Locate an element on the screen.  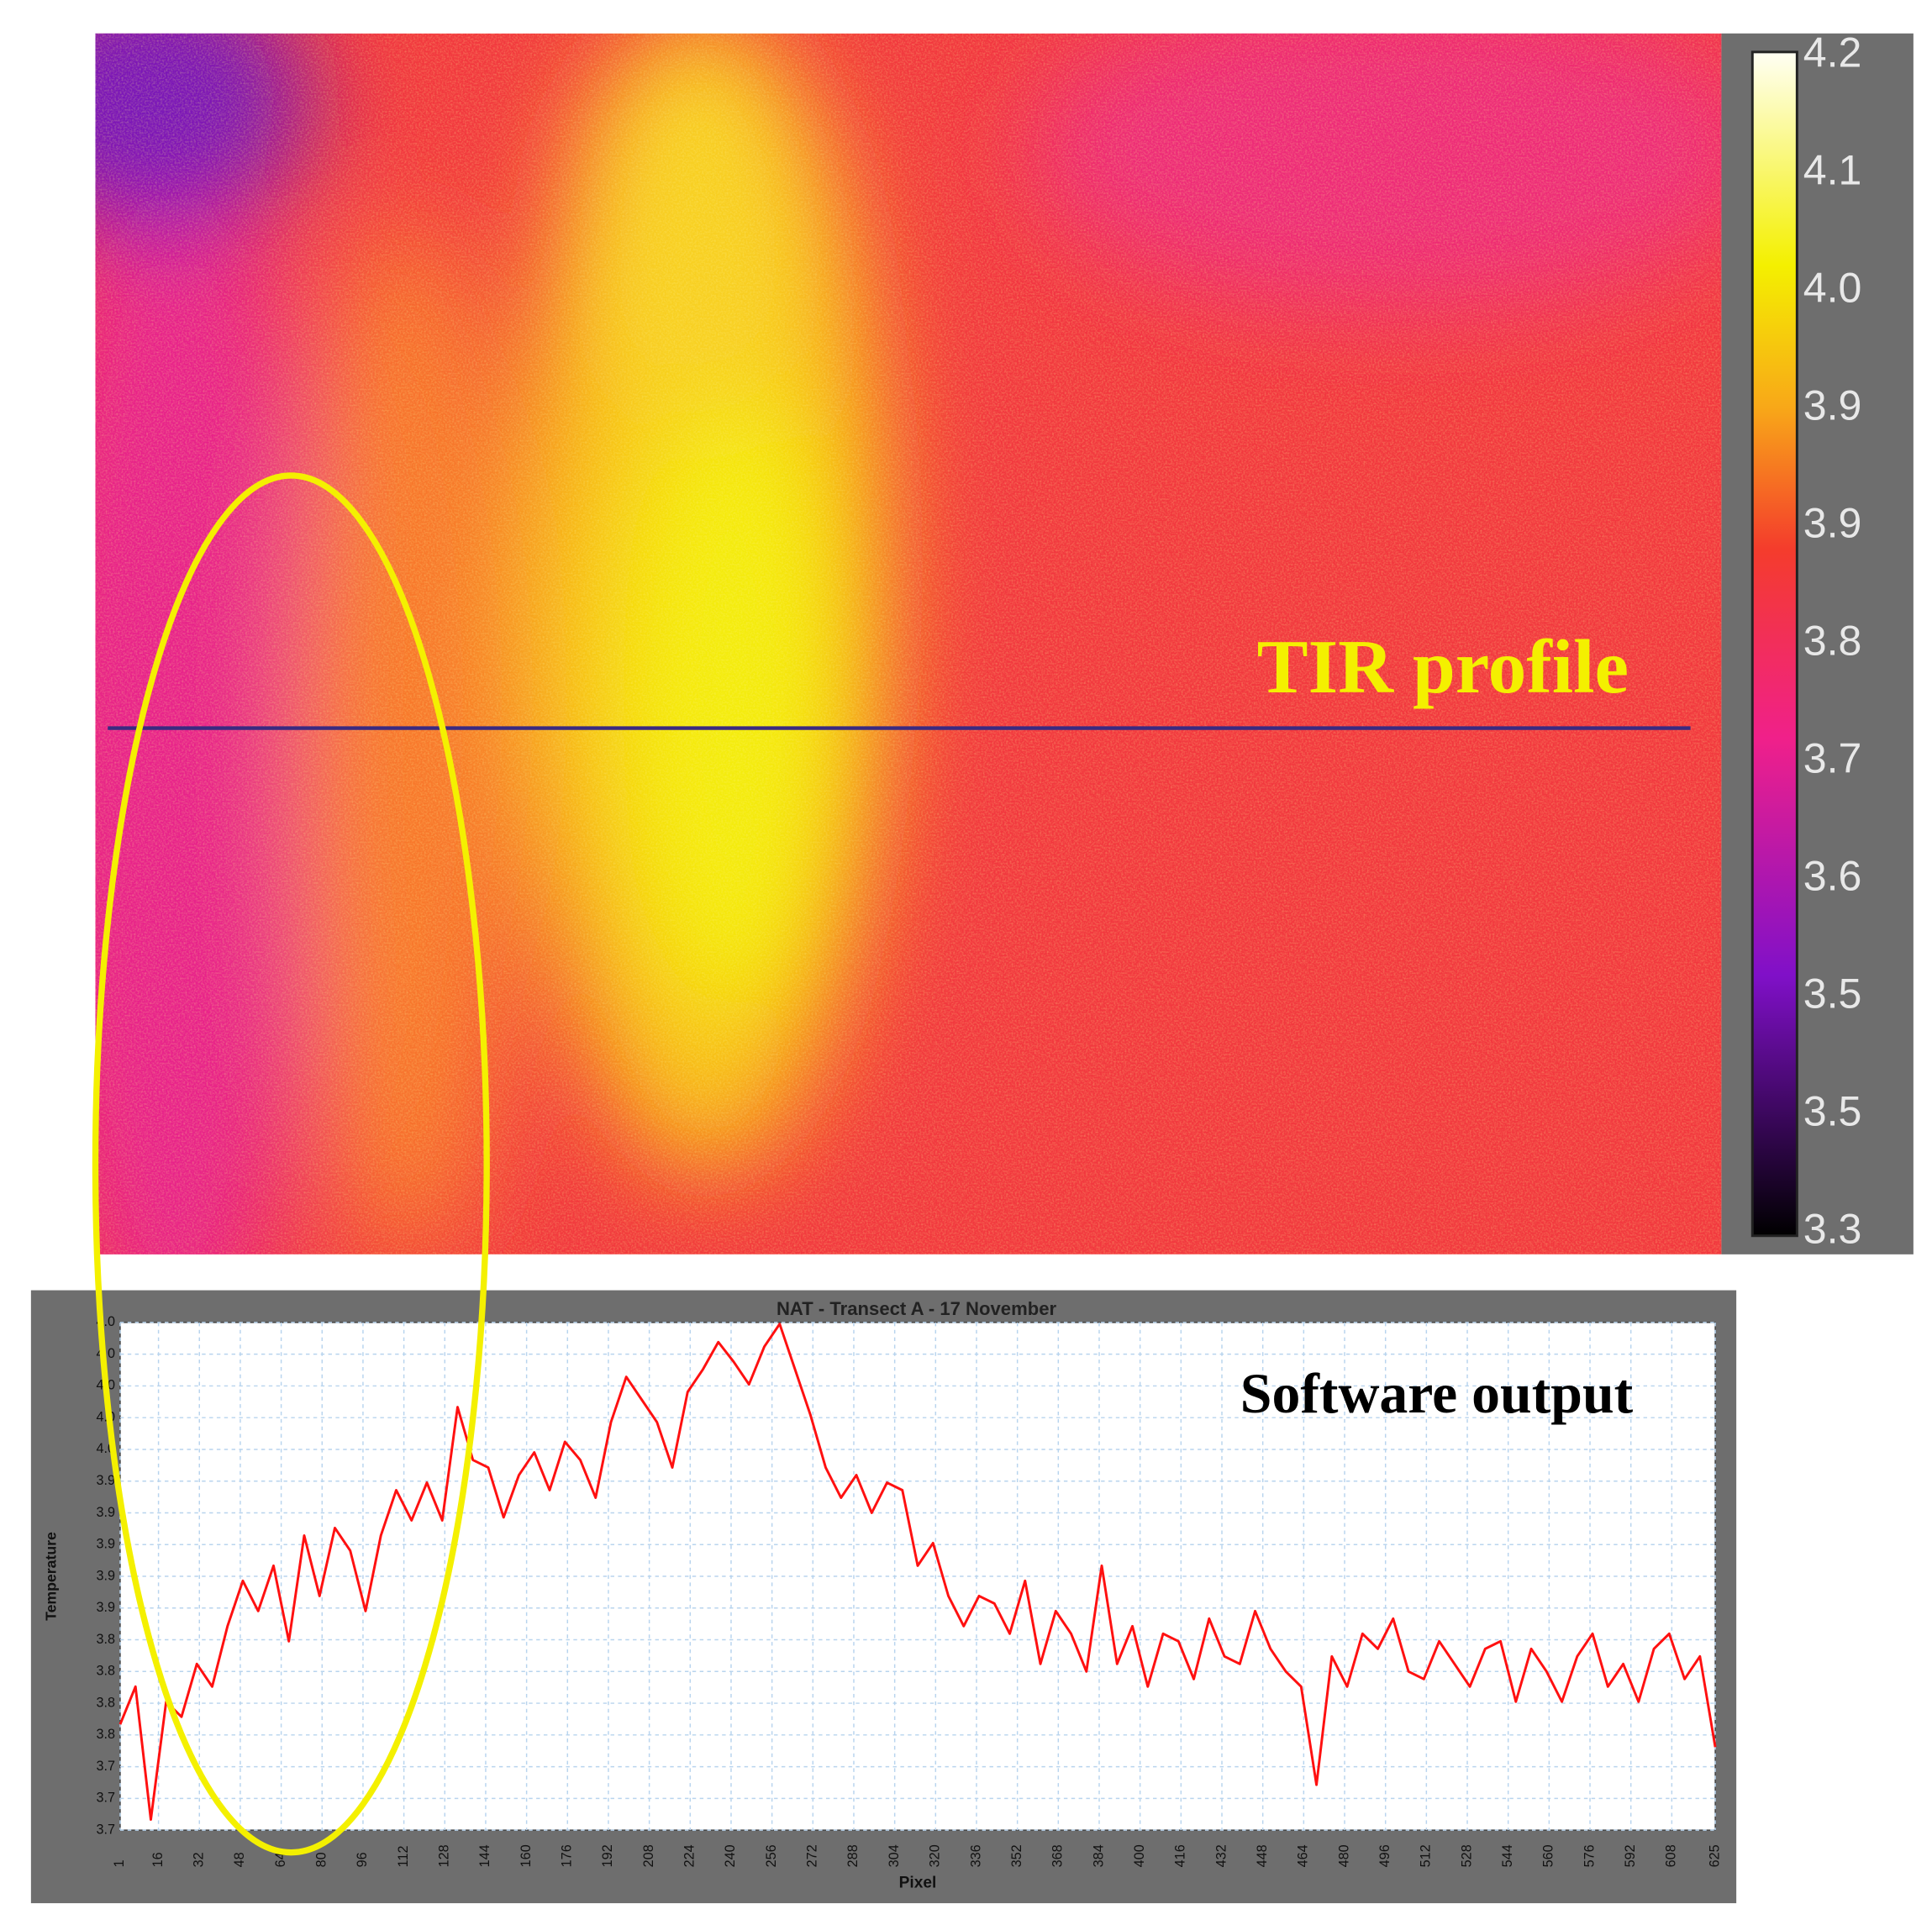
x-tick-label: 576 is located at coordinates (1589, 1855).